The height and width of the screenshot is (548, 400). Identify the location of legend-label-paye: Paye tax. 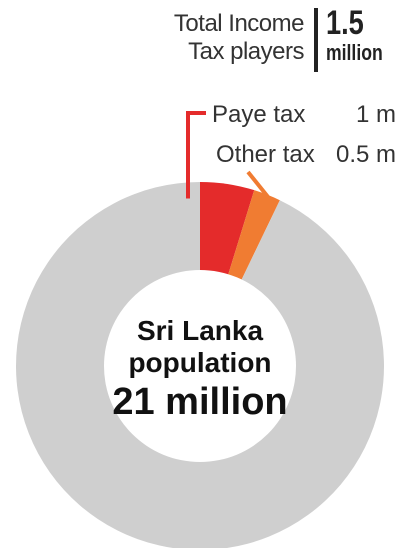
(258, 114).